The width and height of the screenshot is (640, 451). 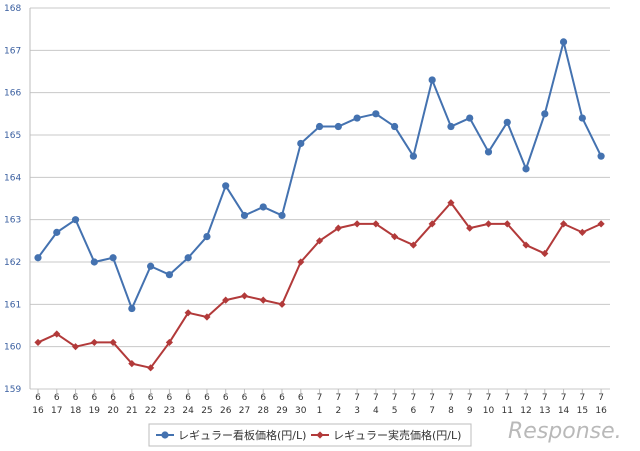 What do you see at coordinates (489, 411) in the screenshot?
I see `x-tick-label-day: 10` at bounding box center [489, 411].